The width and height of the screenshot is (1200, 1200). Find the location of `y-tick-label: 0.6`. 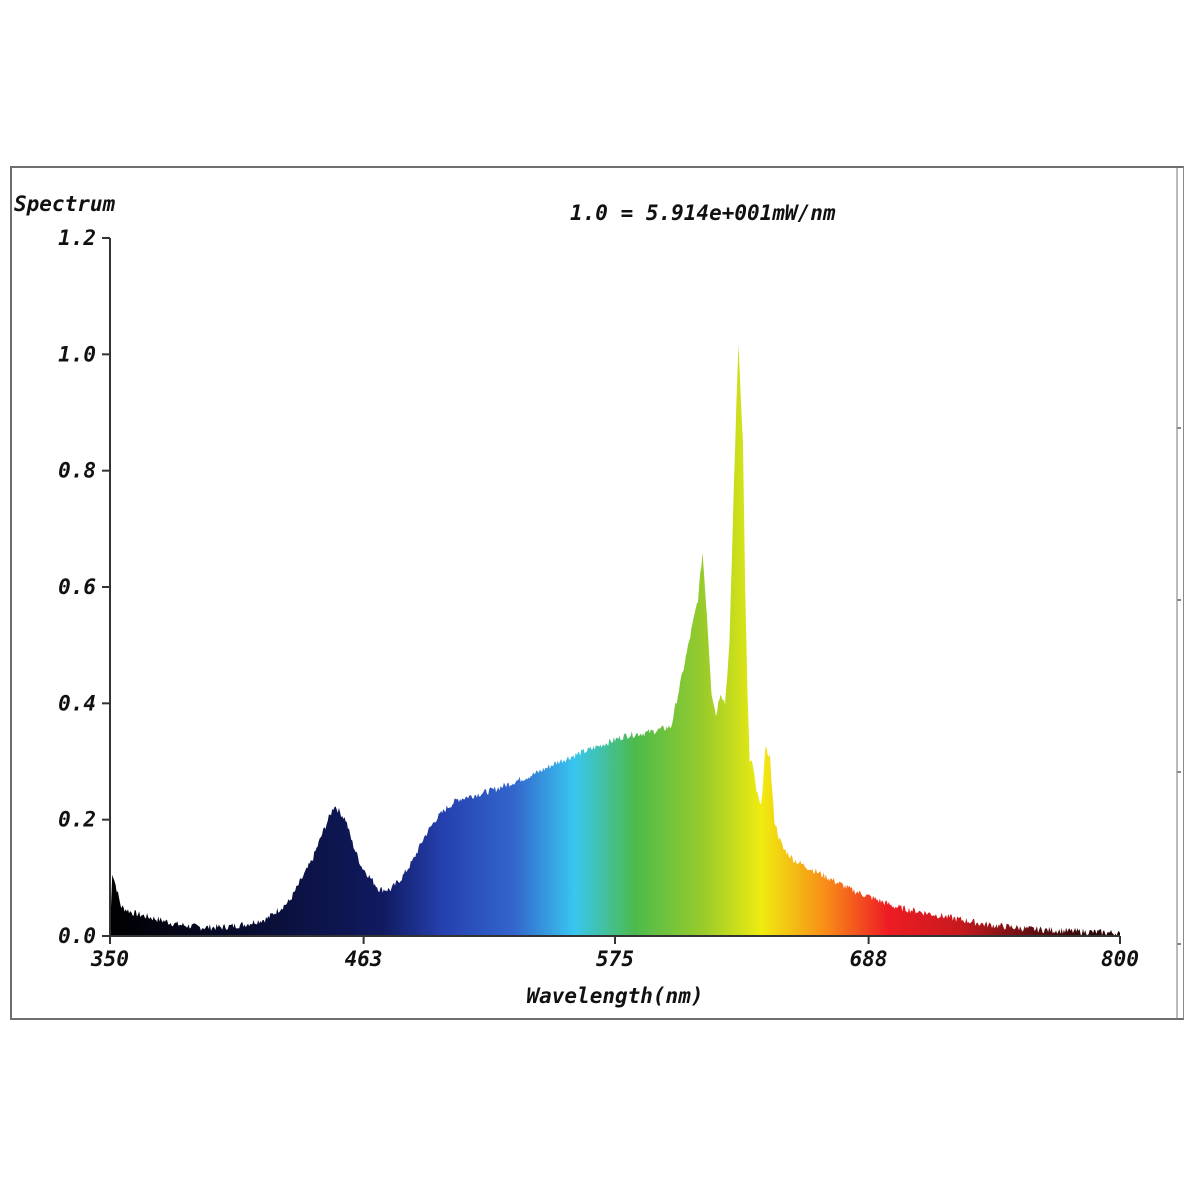

y-tick-label: 0.6 is located at coordinates (77, 587).